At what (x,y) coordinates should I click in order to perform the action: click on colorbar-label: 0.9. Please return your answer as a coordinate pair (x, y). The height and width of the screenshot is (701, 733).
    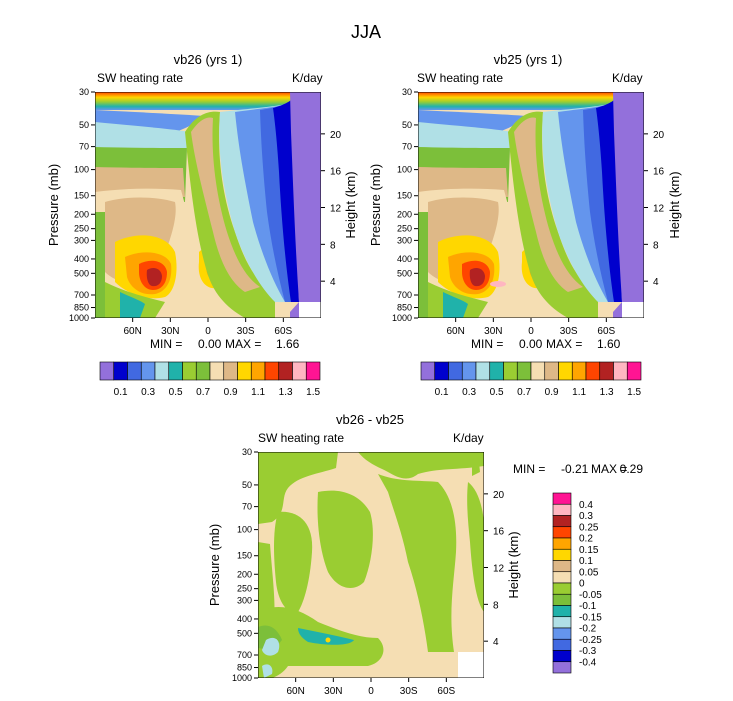
    Looking at the image, I should click on (552, 392).